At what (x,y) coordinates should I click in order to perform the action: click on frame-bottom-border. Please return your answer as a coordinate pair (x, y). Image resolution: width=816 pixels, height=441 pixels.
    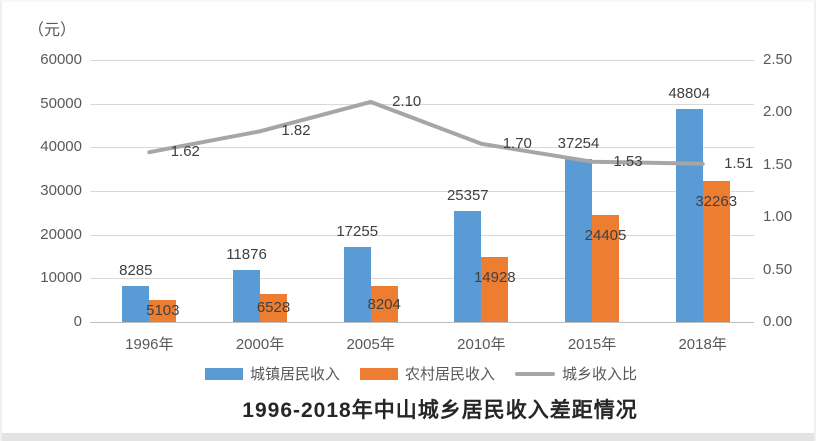
    Looking at the image, I should click on (408, 437).